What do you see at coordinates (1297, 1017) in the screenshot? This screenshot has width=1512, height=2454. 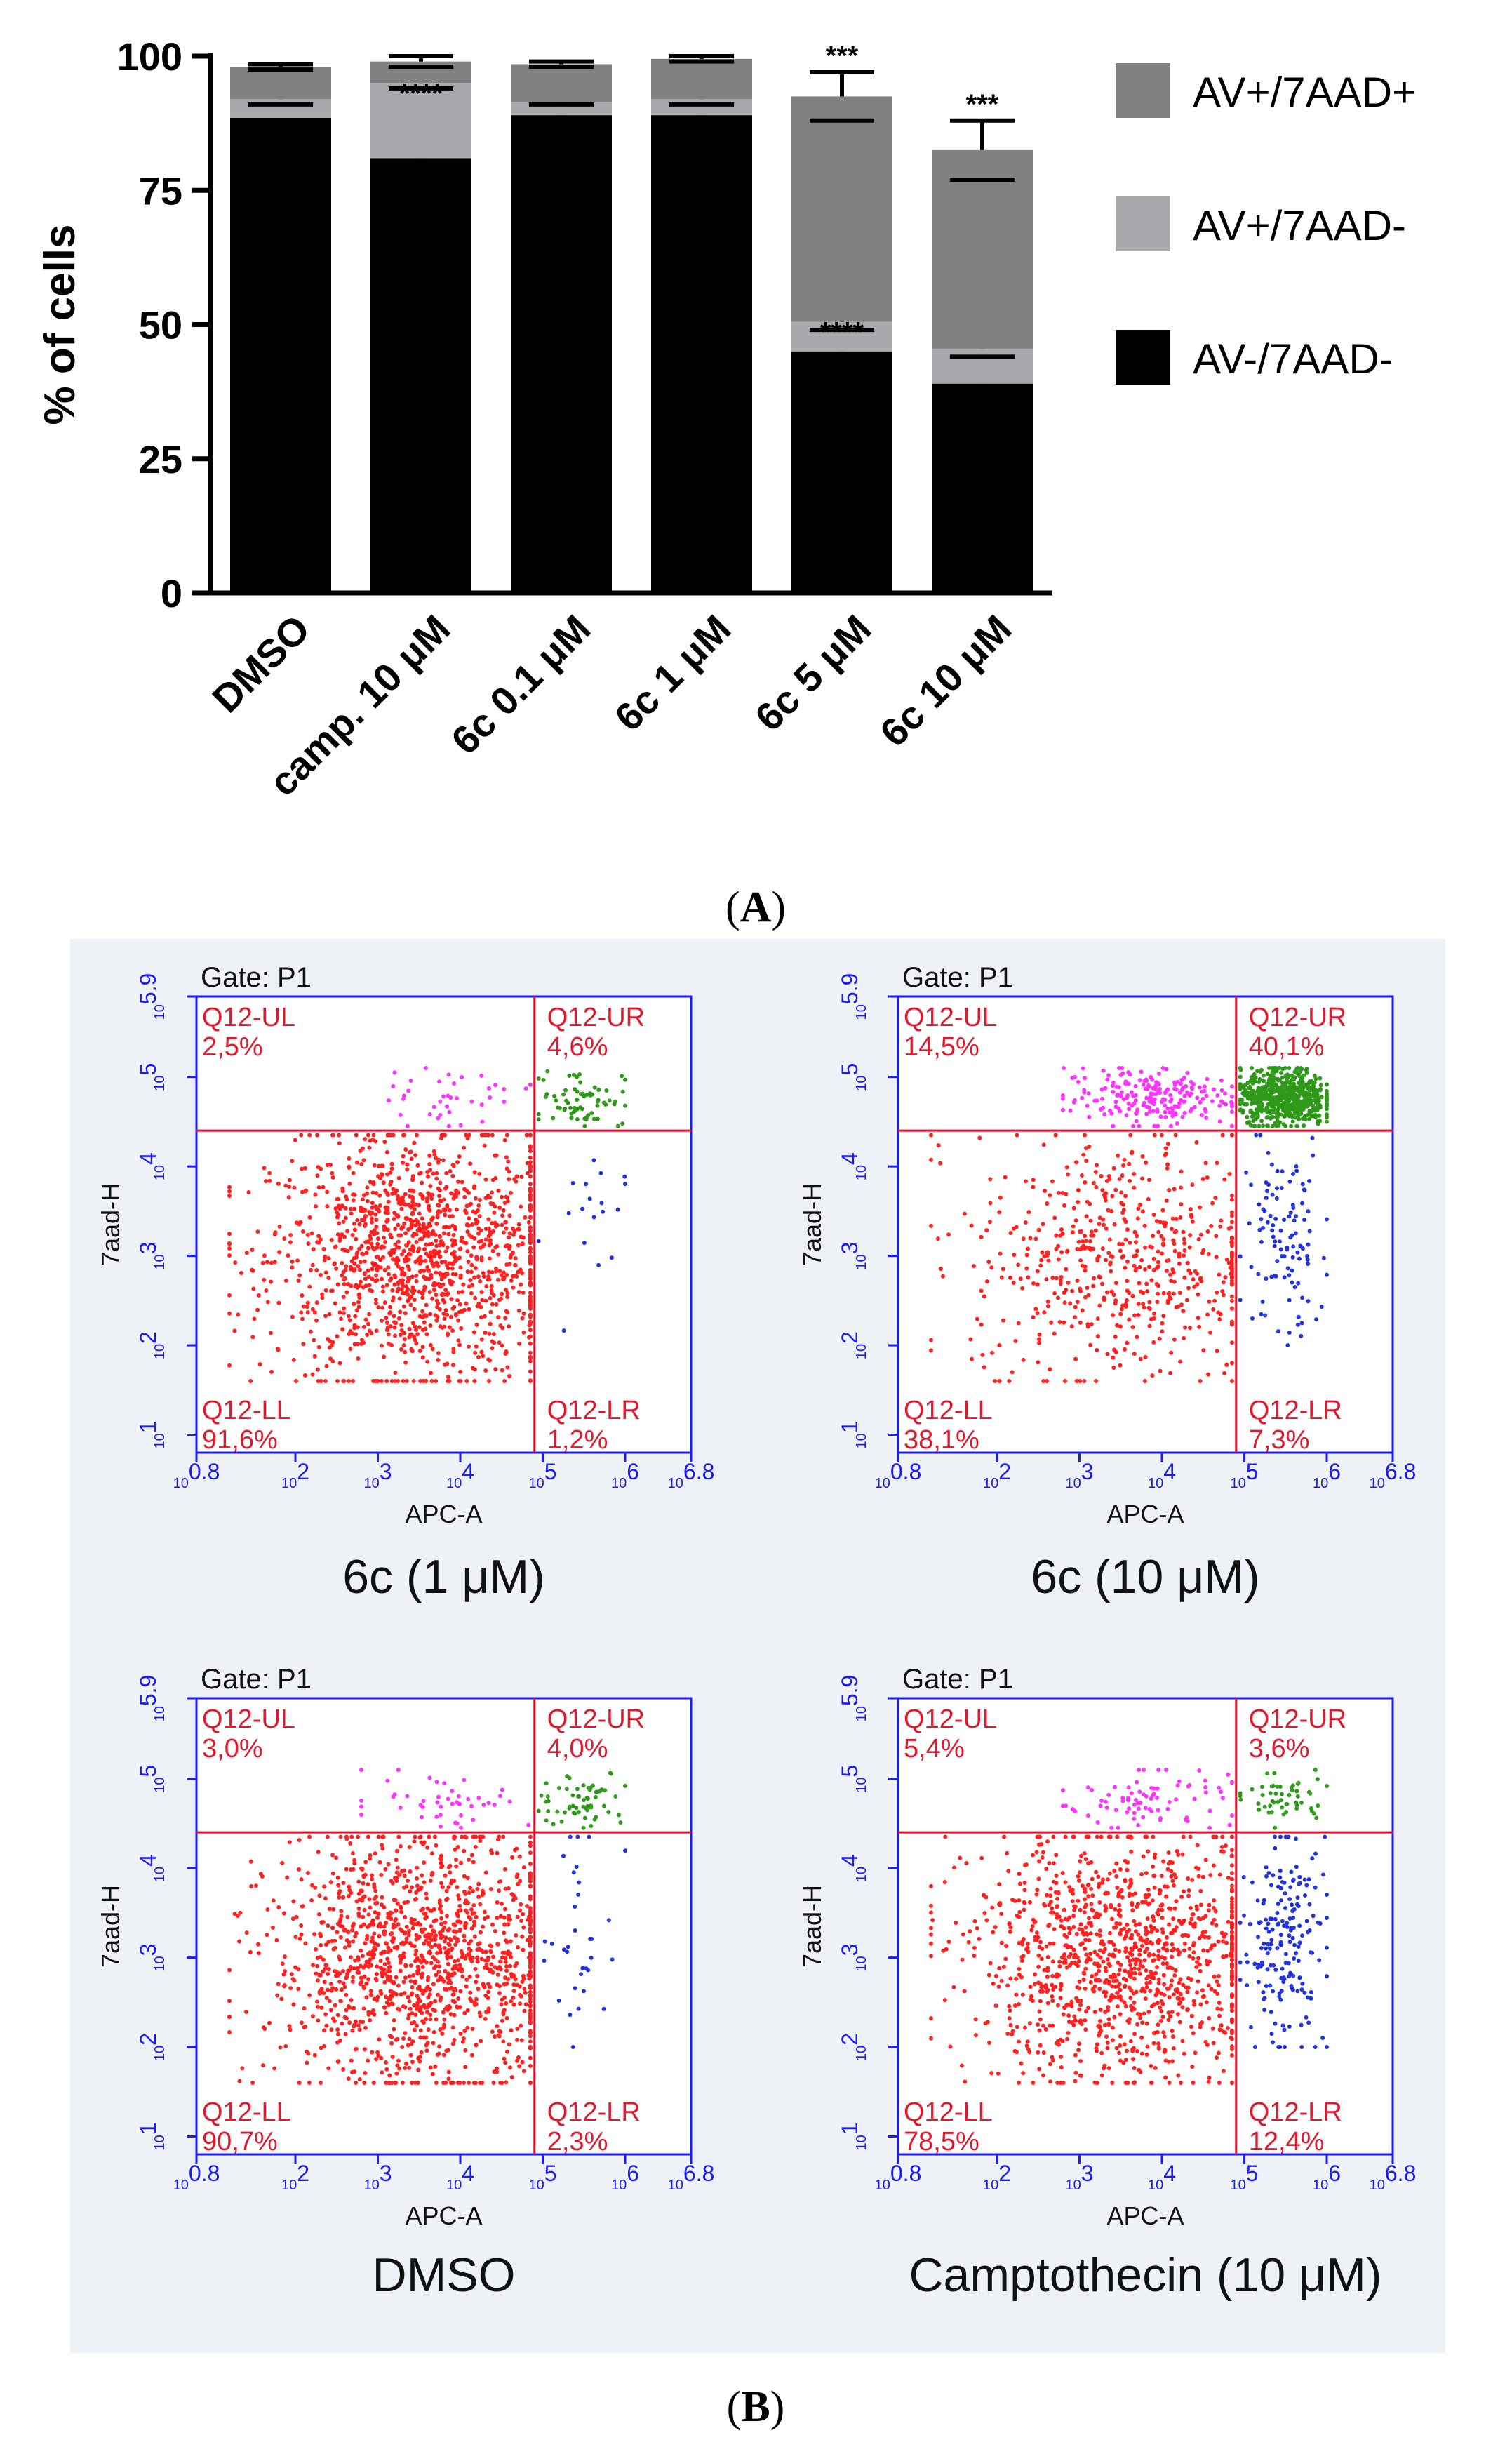 I see `quadrant-name-ur: Q12-UR` at bounding box center [1297, 1017].